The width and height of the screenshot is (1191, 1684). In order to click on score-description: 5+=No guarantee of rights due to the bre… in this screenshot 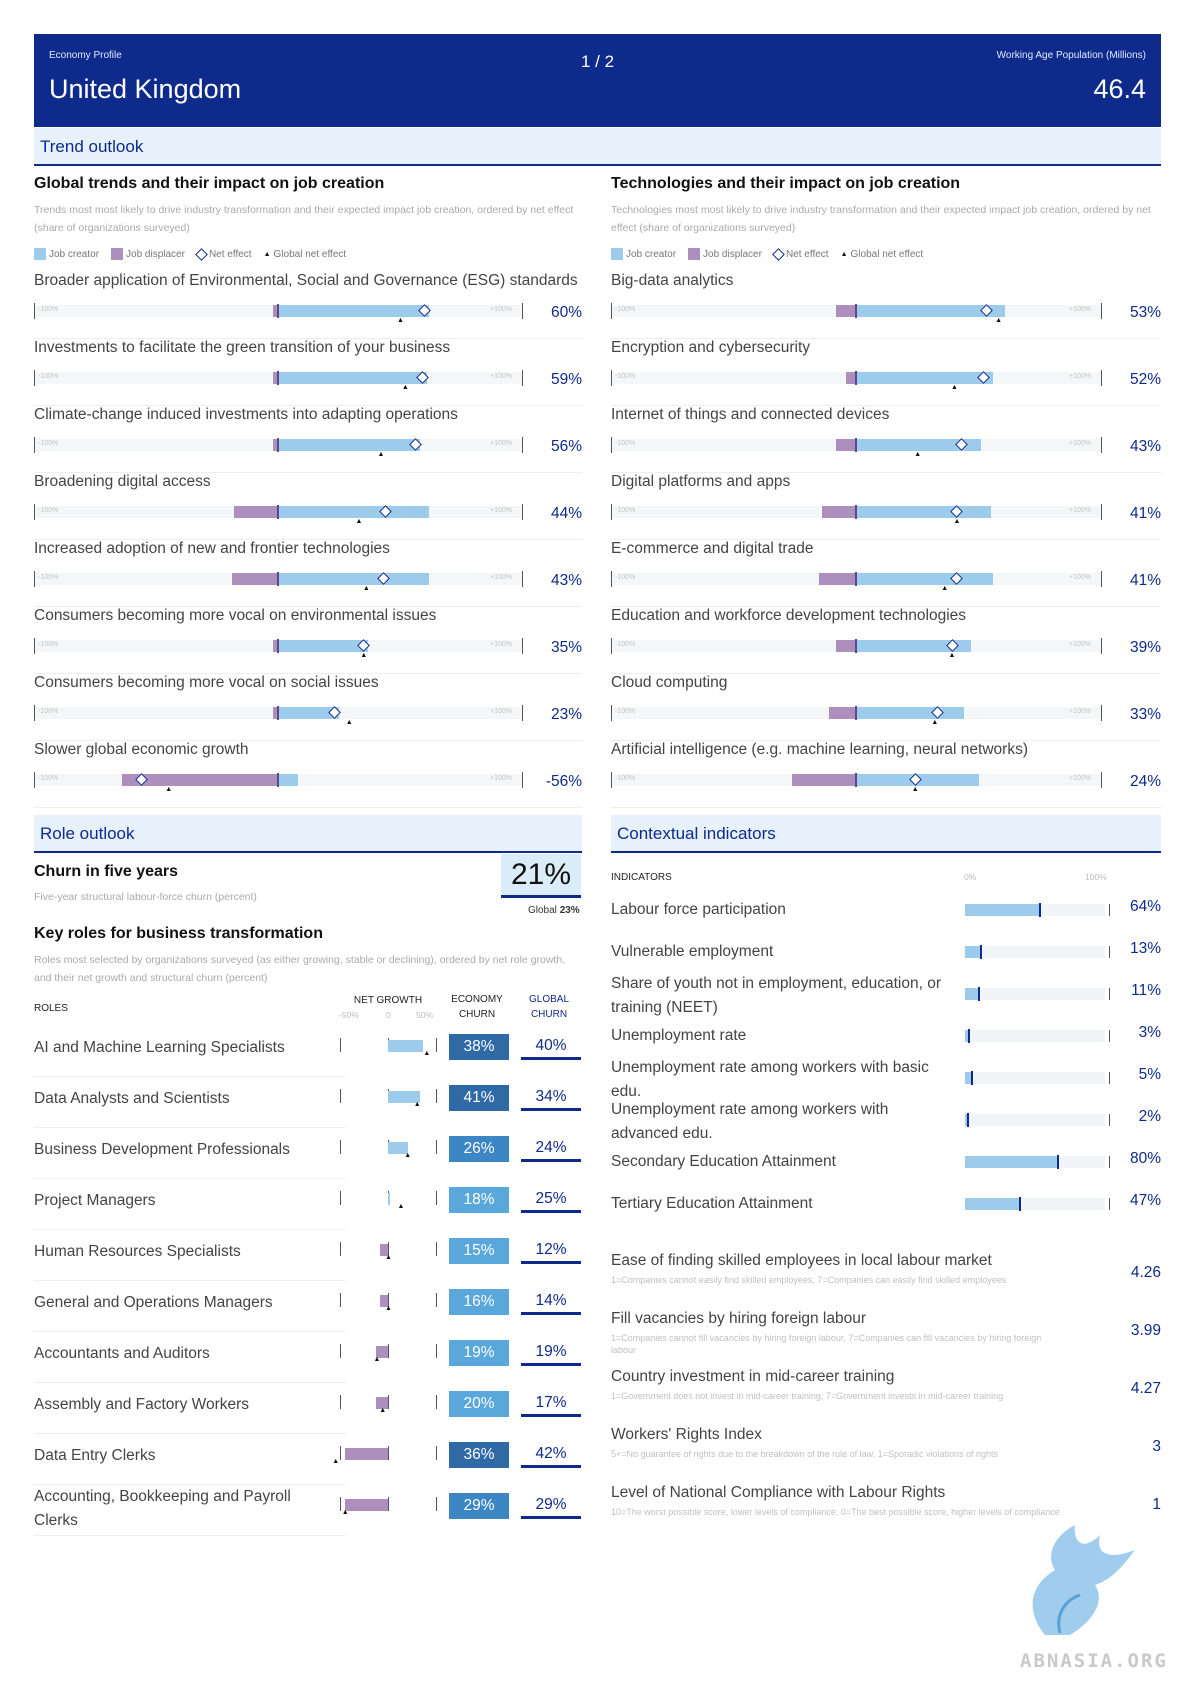, I will do `click(804, 1454)`.